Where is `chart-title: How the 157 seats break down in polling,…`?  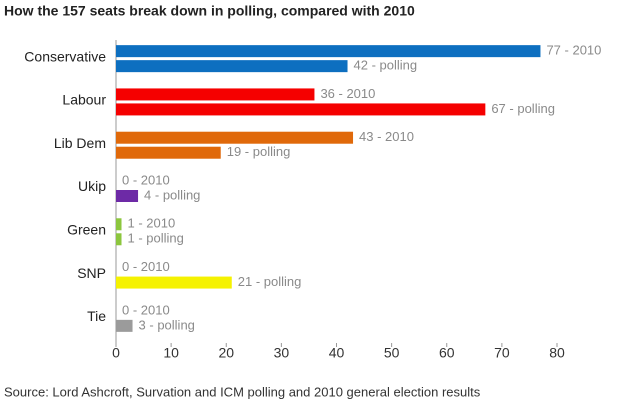
chart-title: How the 157 seats break down in polling,… is located at coordinates (209, 11).